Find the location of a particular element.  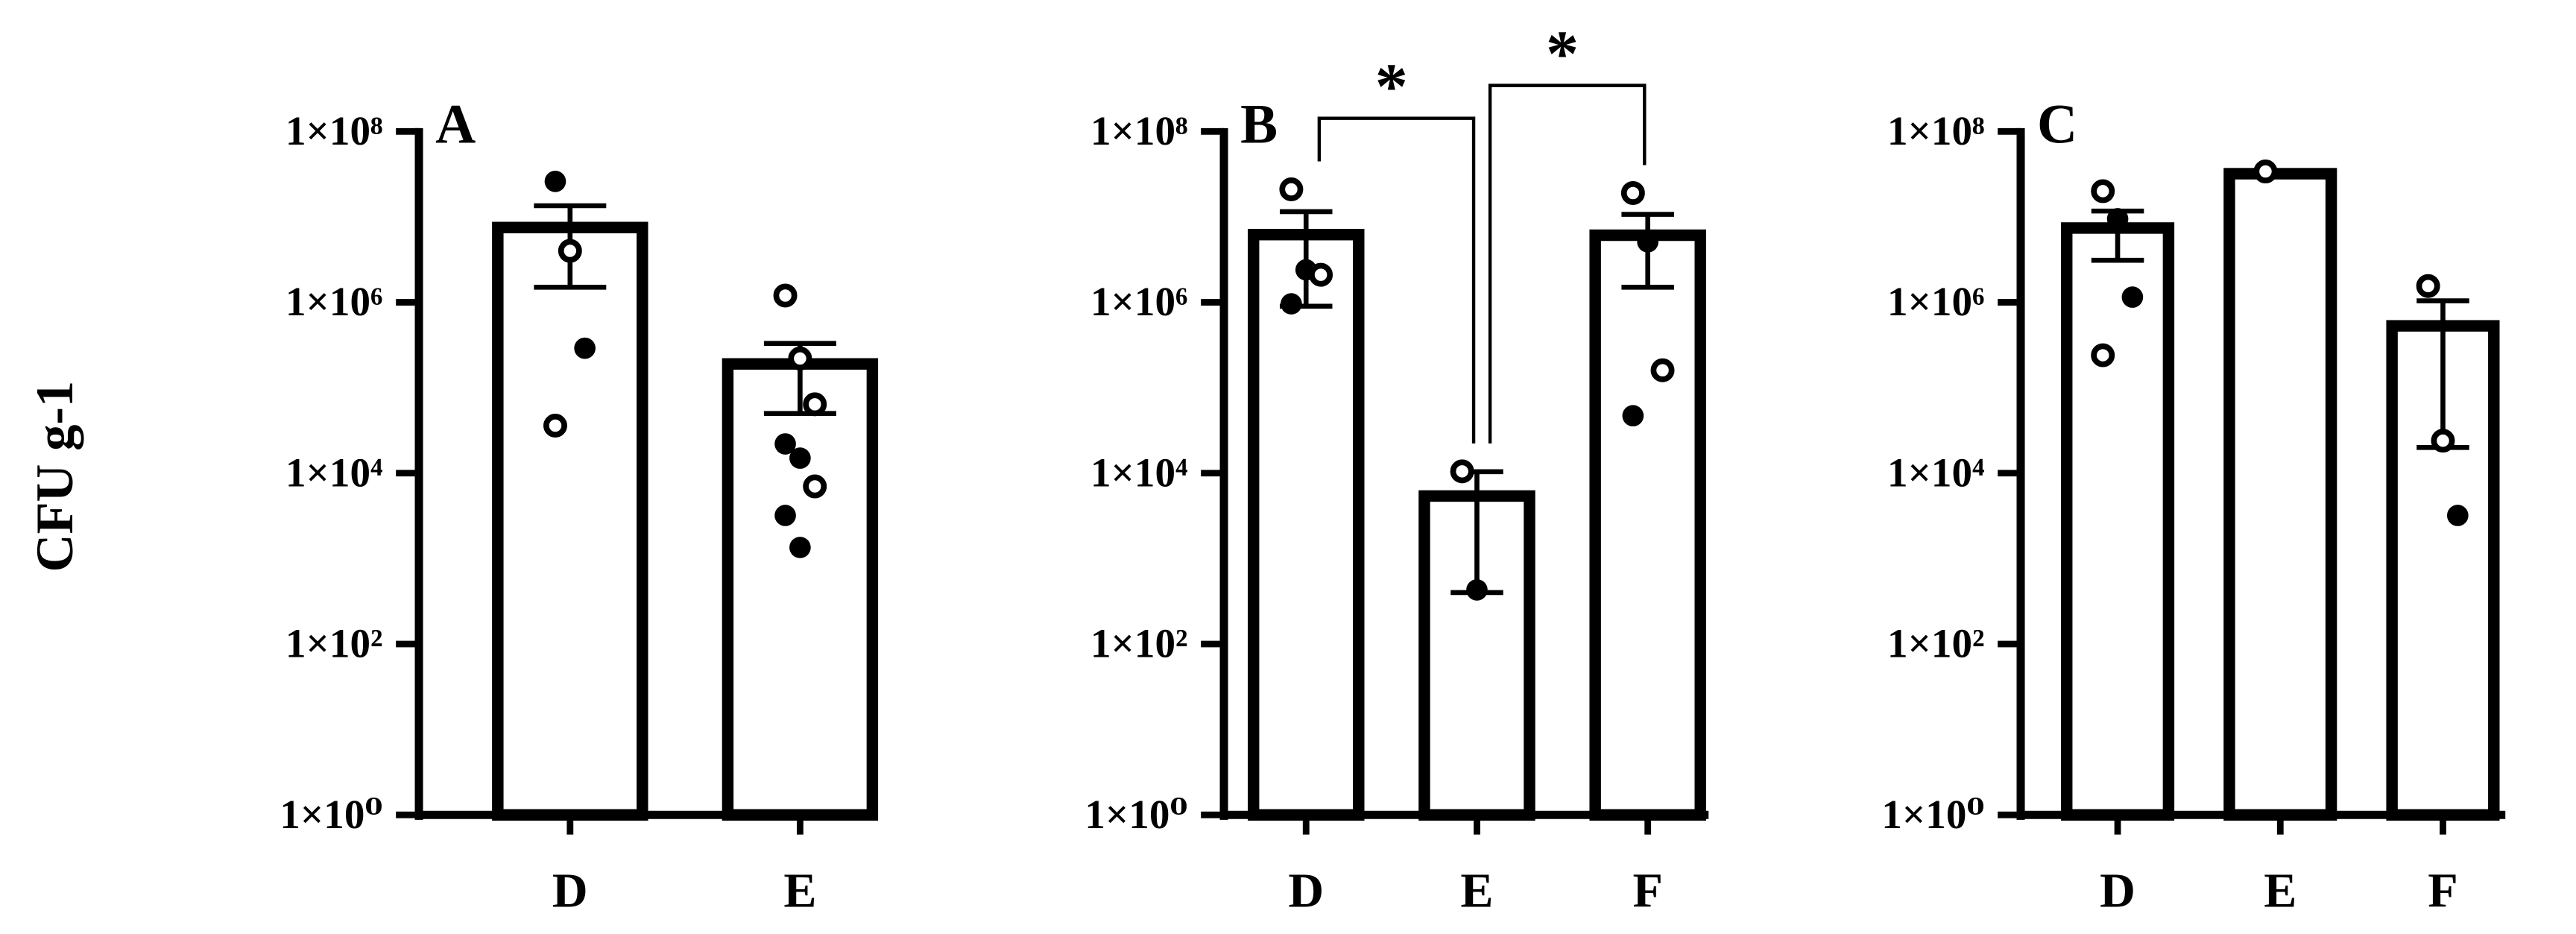

panel-title: A is located at coordinates (455, 125).